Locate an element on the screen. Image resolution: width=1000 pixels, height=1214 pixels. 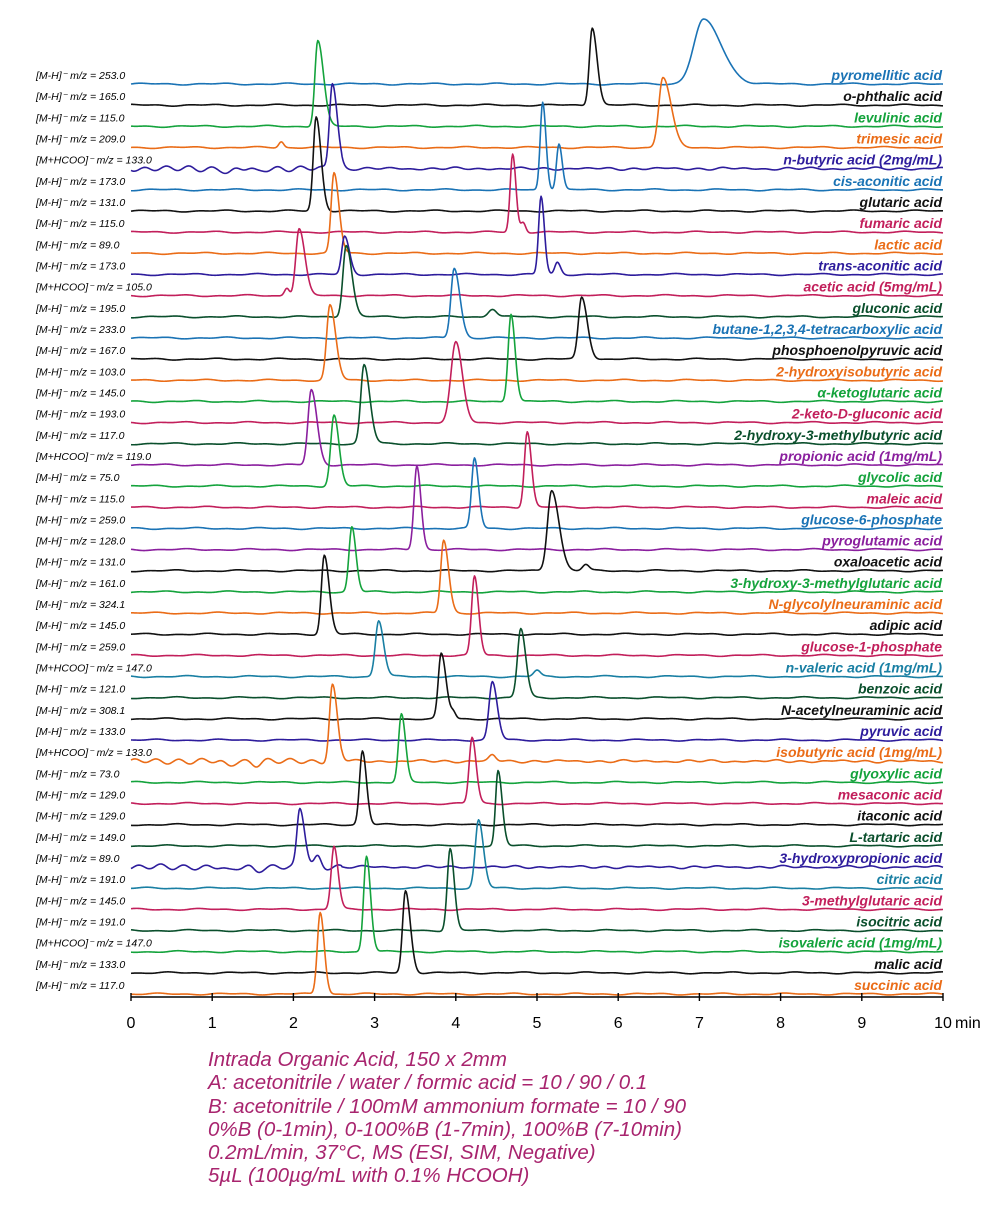
compound-label: butane-1,2,3,4-tetracarboxylic acid is located at coordinates (827, 329).